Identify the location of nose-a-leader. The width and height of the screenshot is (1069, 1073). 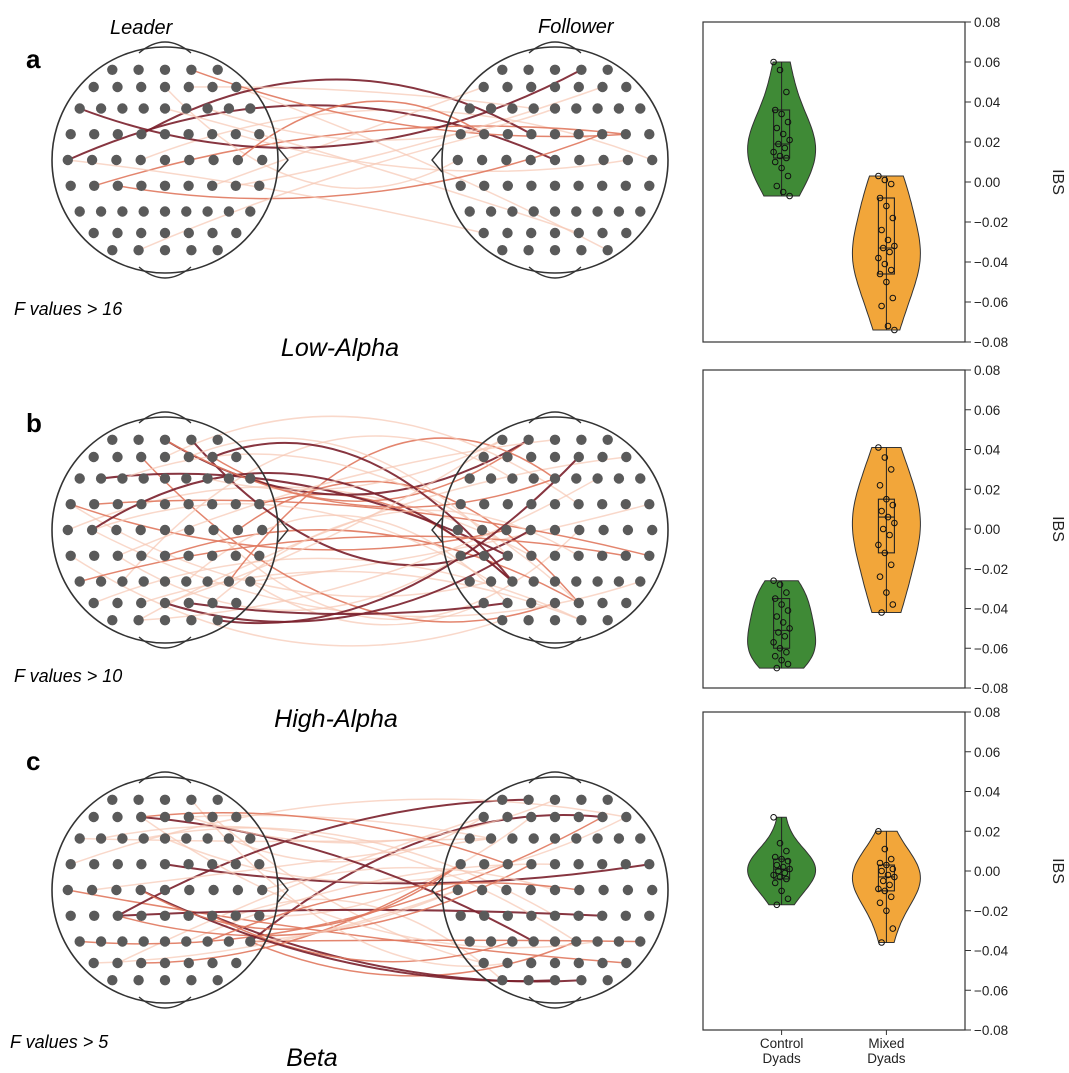
(283, 160).